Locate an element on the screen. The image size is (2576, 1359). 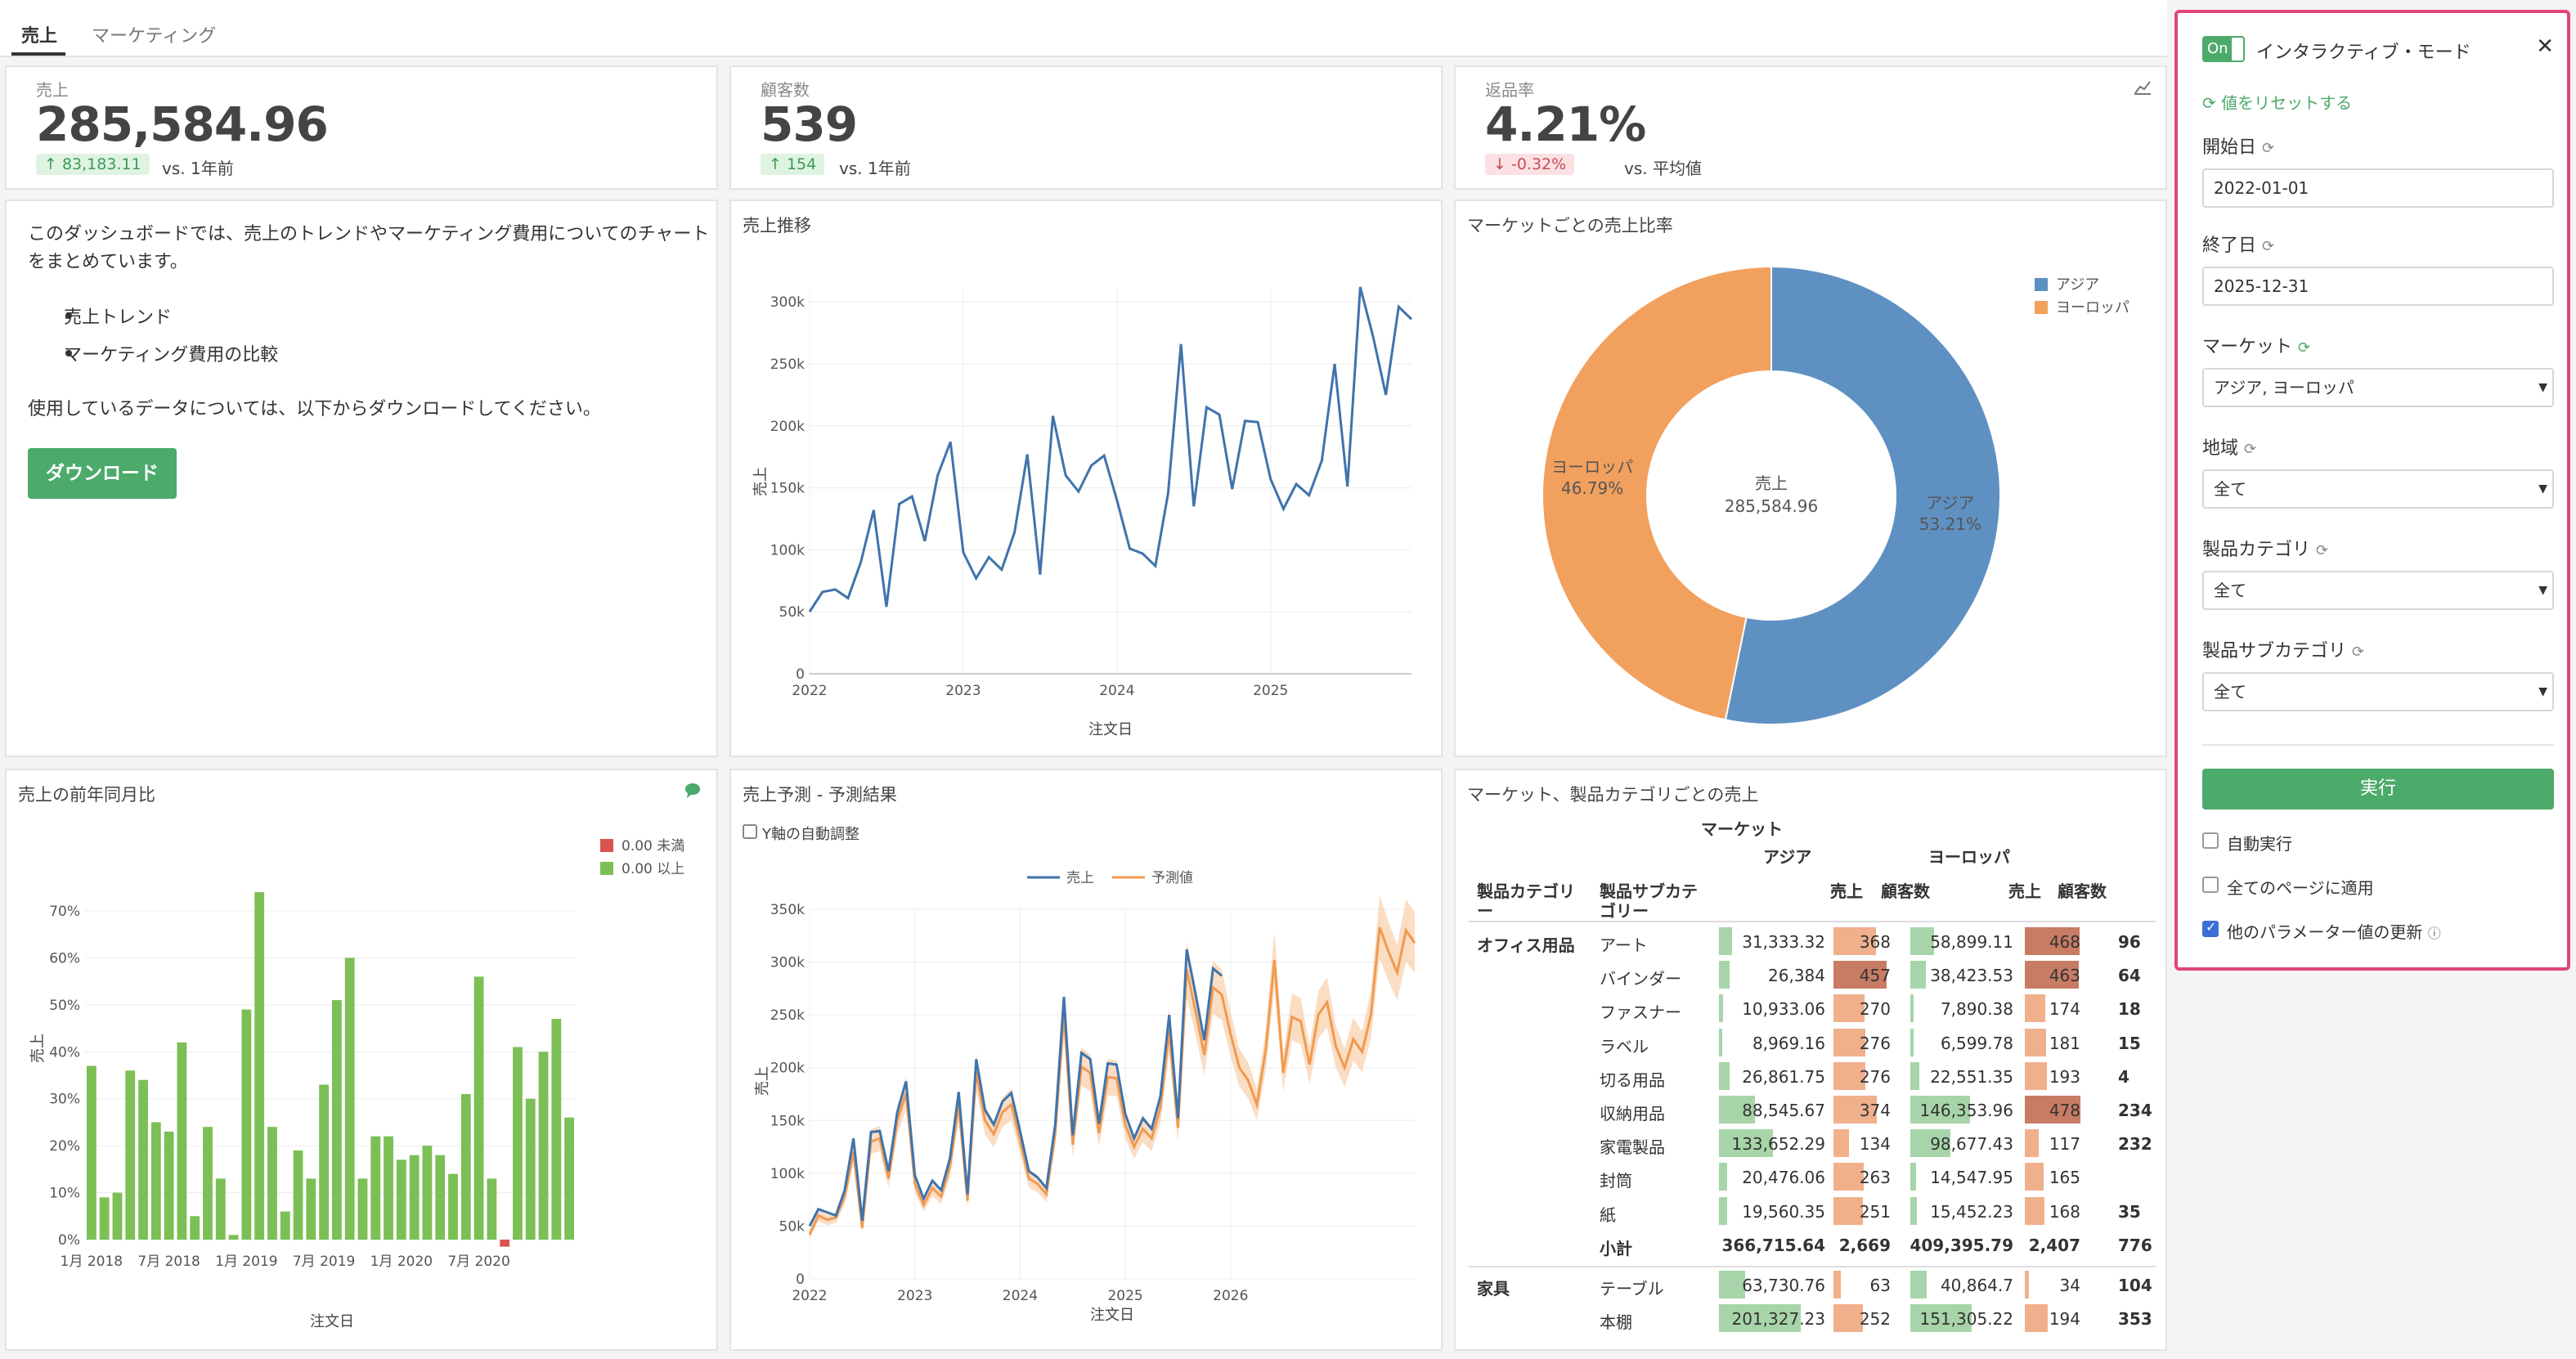
legend-swatch is located at coordinates (2041, 307).